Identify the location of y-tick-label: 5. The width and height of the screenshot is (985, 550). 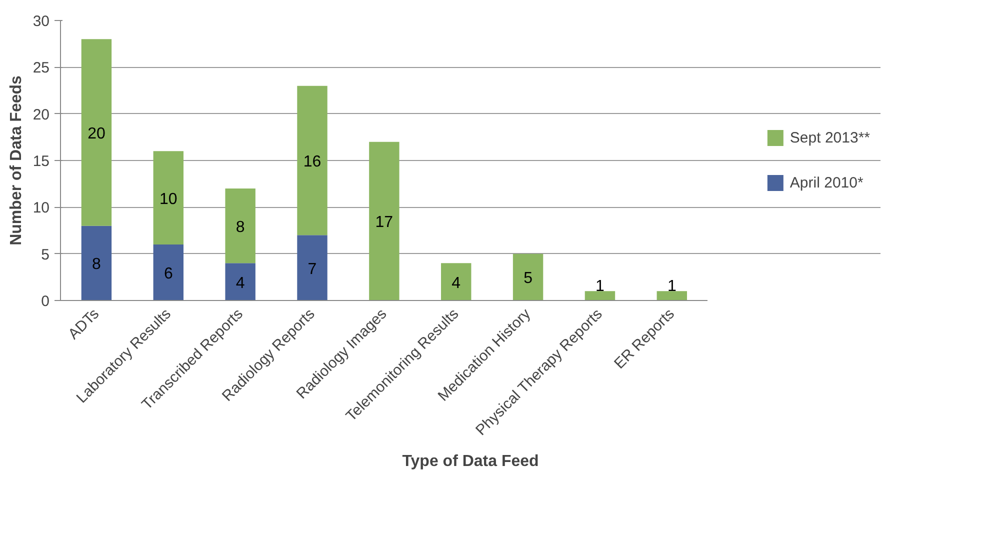
(45, 255).